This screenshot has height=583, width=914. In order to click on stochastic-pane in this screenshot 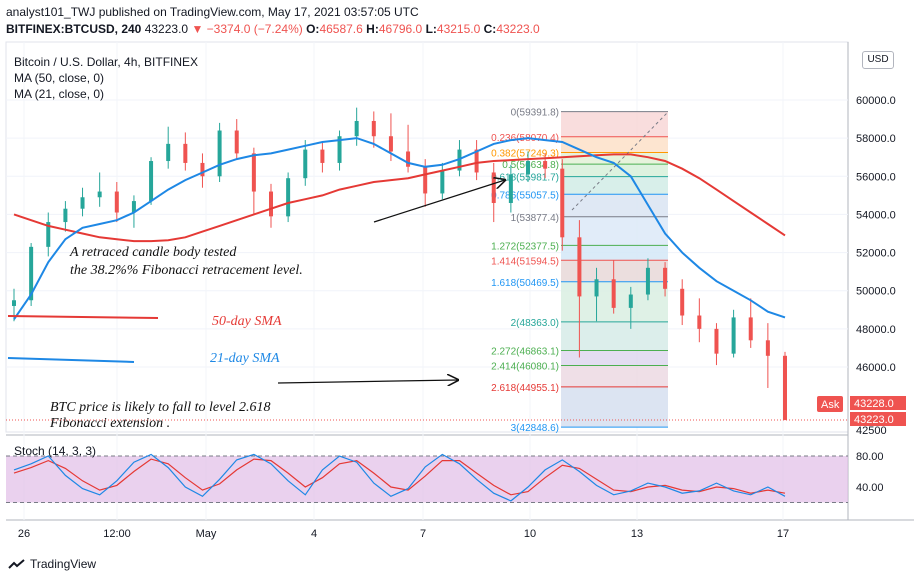, I will do `click(427, 478)`.